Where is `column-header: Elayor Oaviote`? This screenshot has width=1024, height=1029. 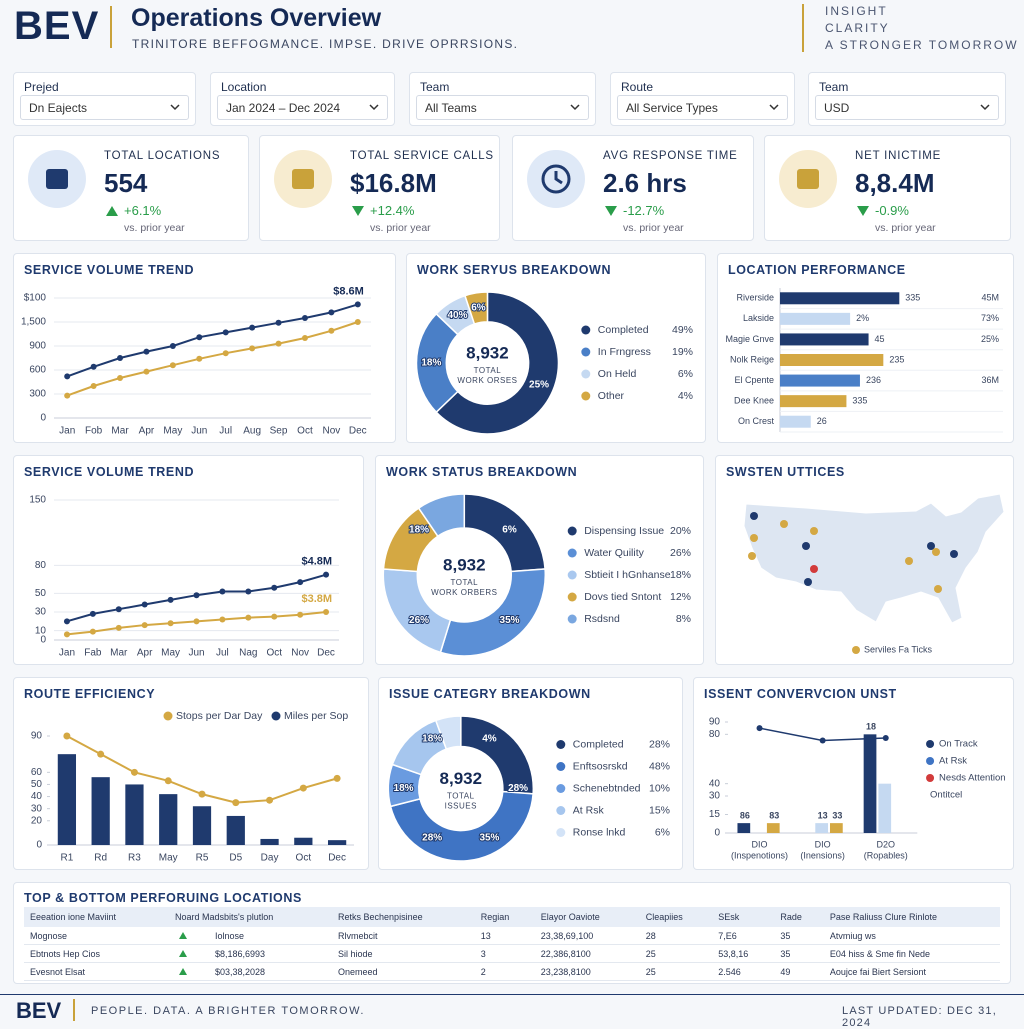 column-header: Elayor Oaviote is located at coordinates (587, 917).